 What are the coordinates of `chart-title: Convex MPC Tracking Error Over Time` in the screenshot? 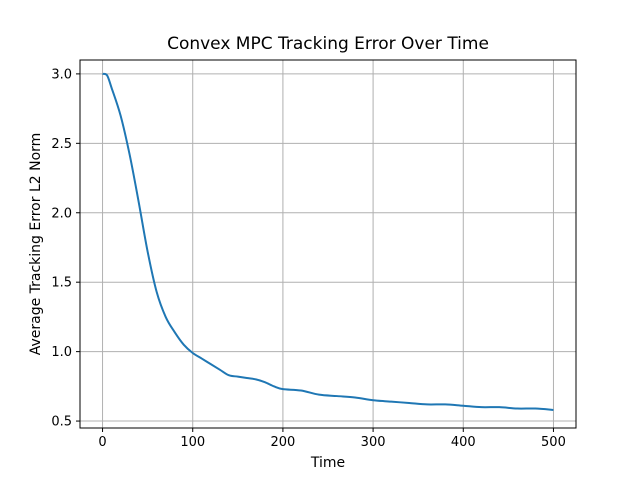 It's located at (328, 44).